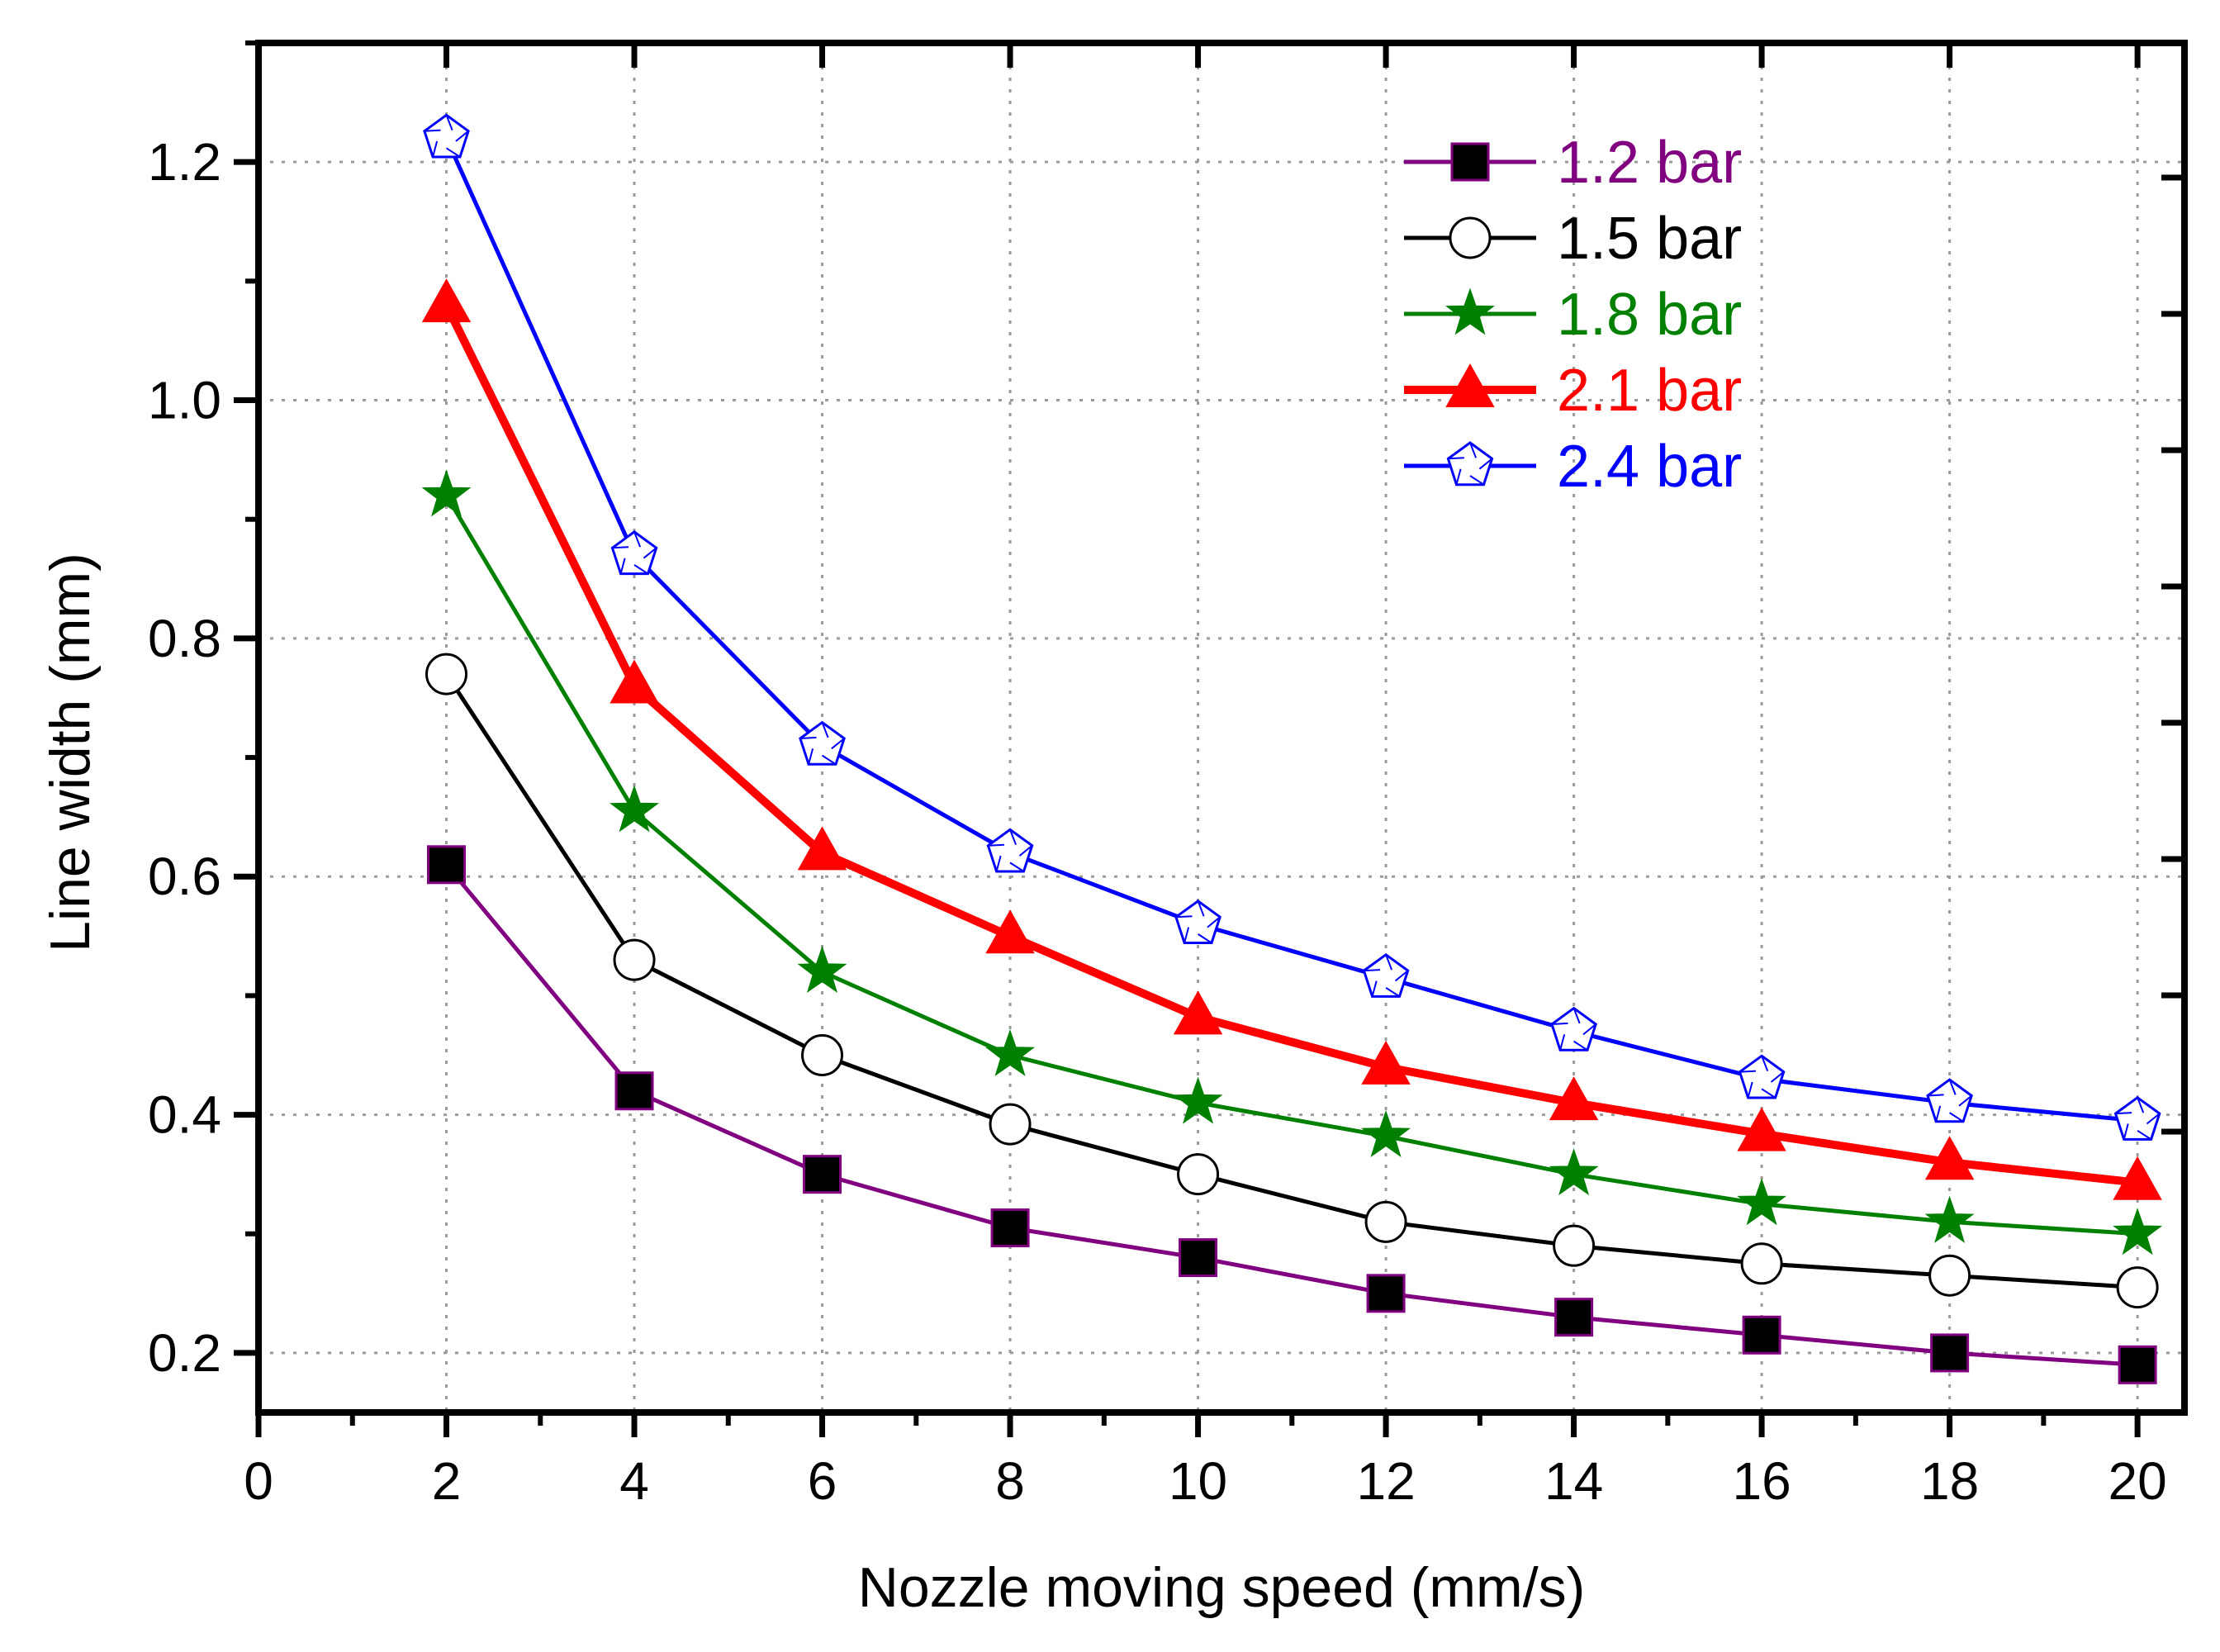 This screenshot has width=2220, height=1652. Describe the element at coordinates (1385, 1481) in the screenshot. I see `x-tick-label: 12` at that location.